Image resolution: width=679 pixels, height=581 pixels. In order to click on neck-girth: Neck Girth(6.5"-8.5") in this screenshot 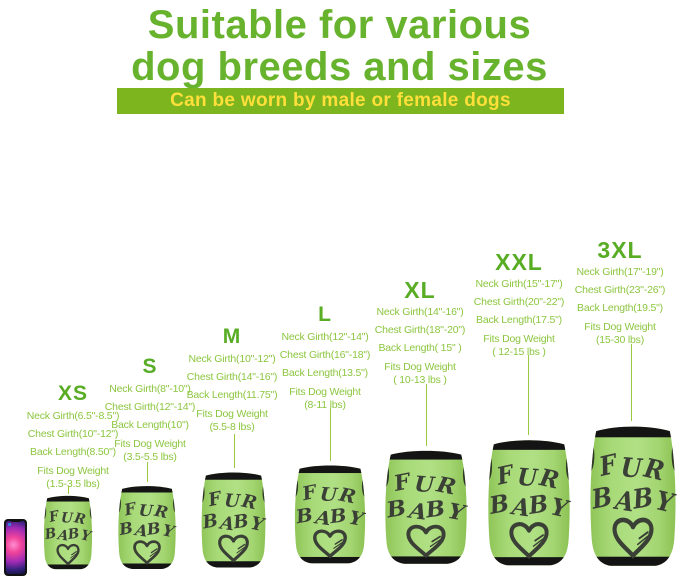, I will do `click(73, 416)`.